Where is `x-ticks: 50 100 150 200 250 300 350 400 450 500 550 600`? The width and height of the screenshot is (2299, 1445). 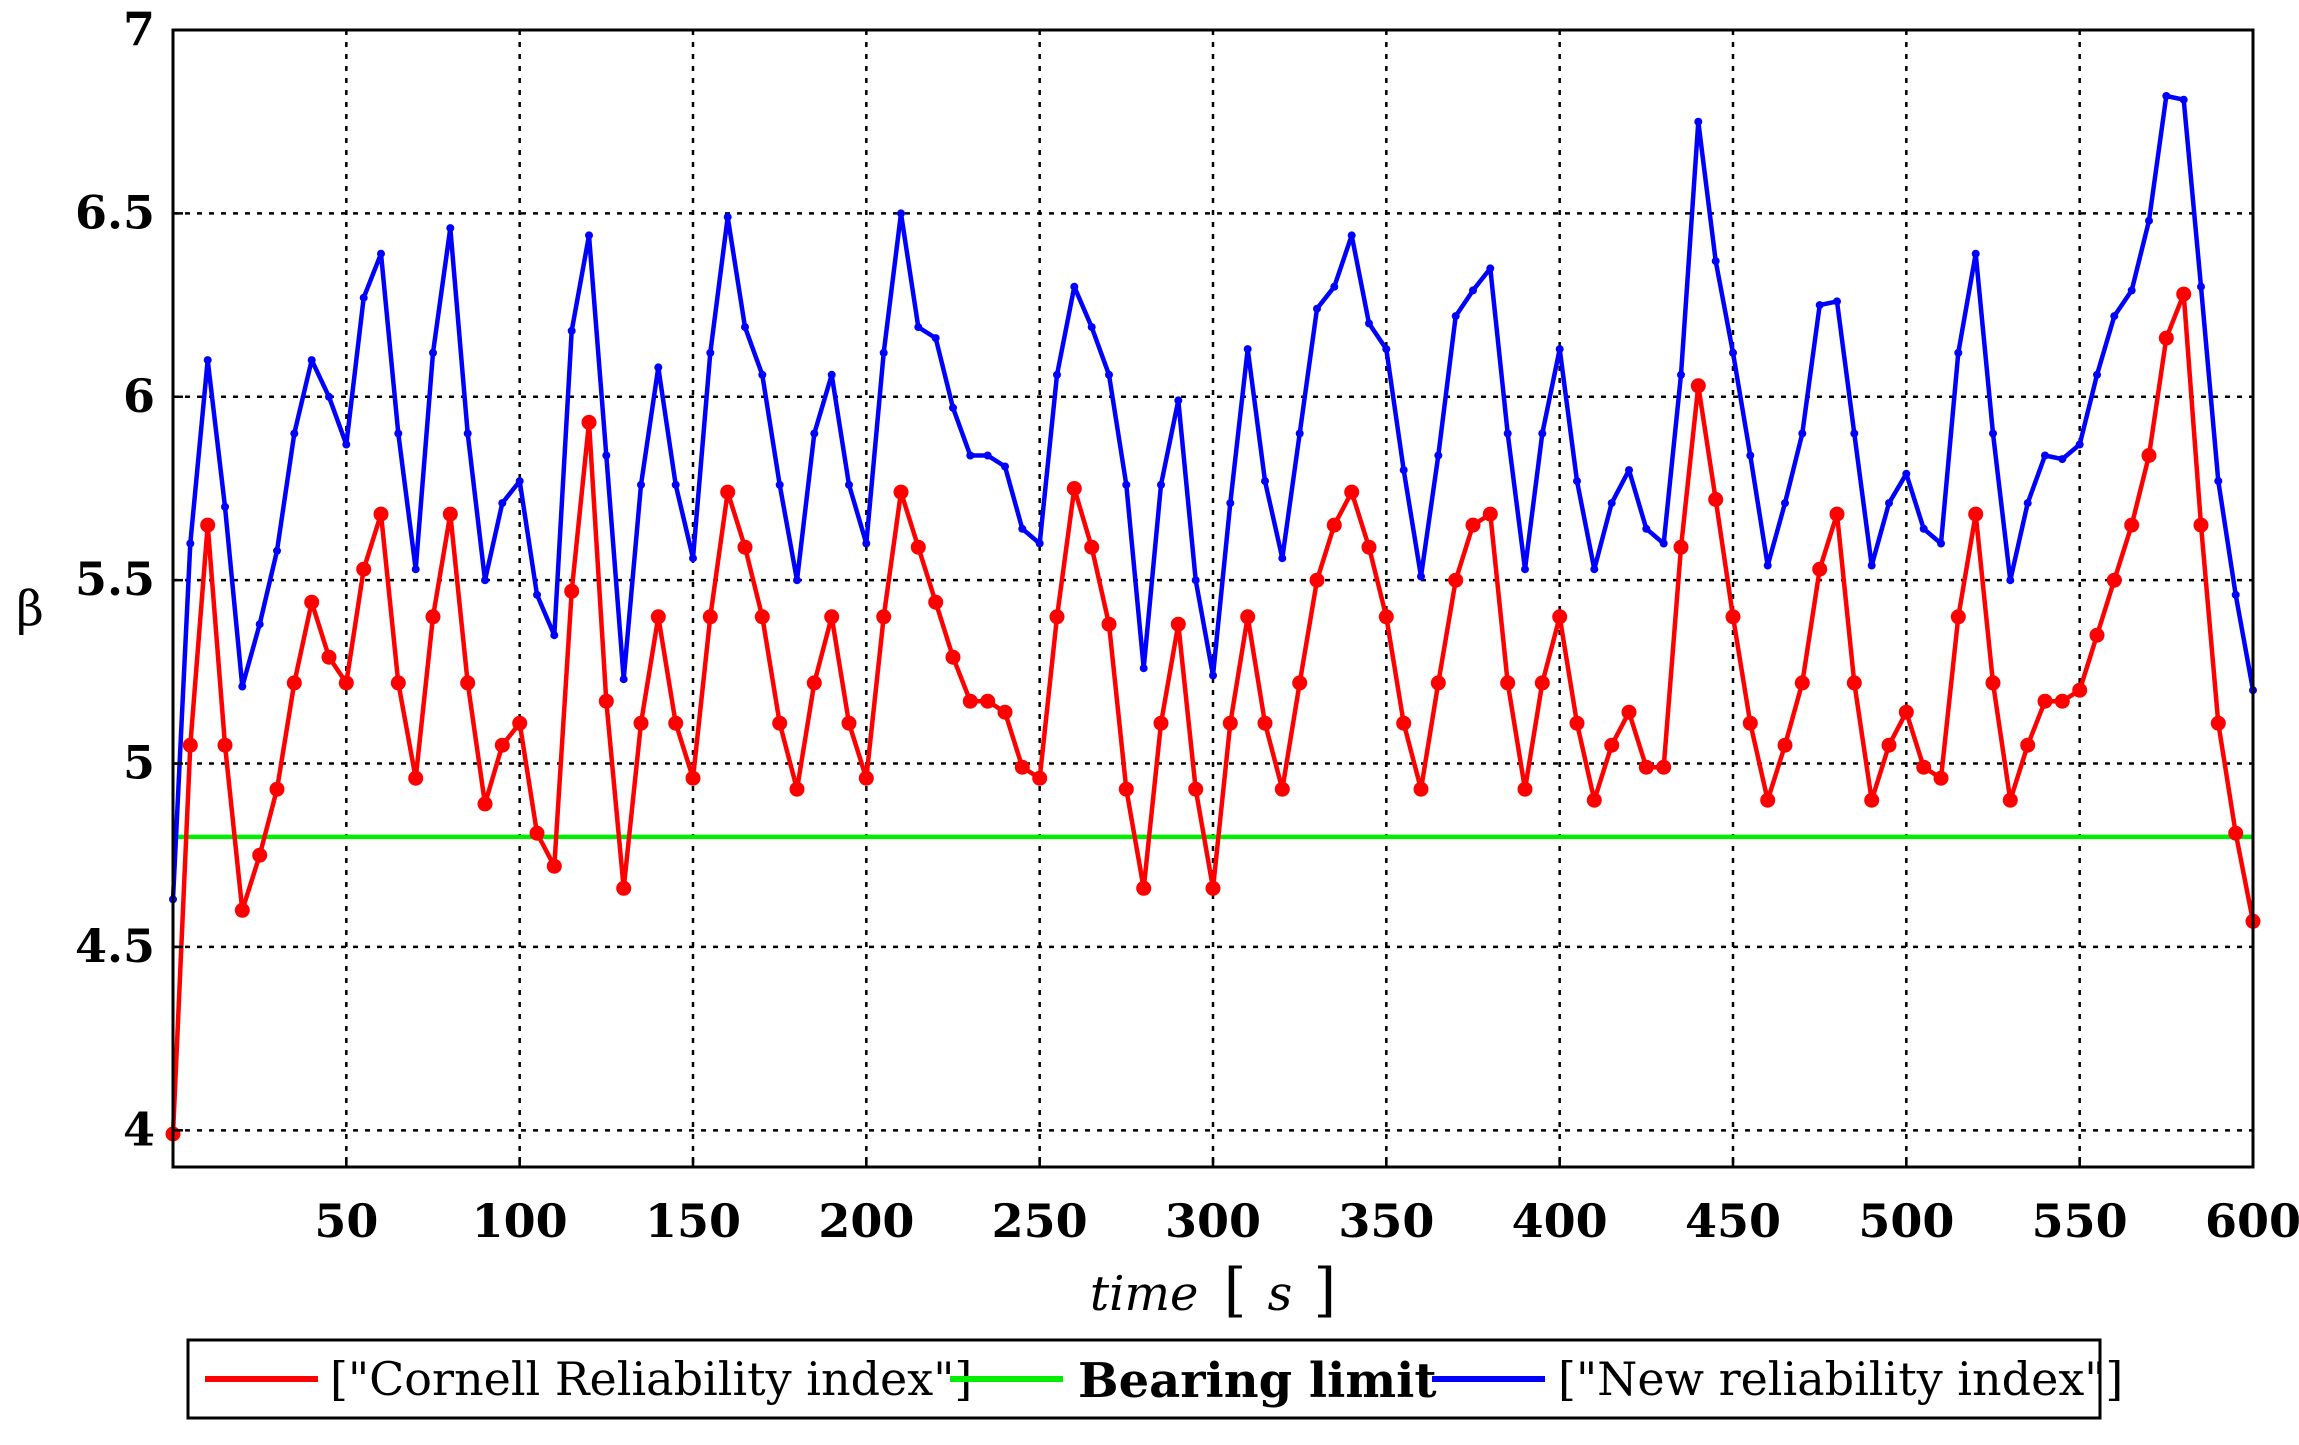 x-ticks: 50 100 150 200 250 300 350 400 450 500 550 600 is located at coordinates (1306, 1202).